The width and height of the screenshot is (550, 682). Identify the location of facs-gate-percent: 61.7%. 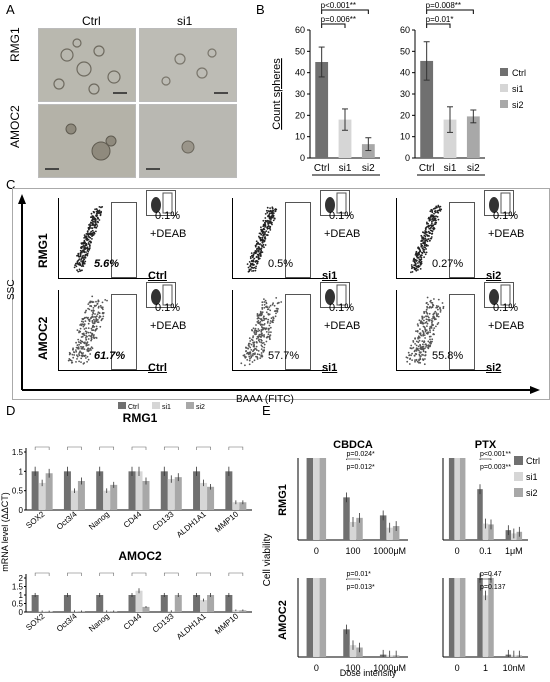
(110, 356).